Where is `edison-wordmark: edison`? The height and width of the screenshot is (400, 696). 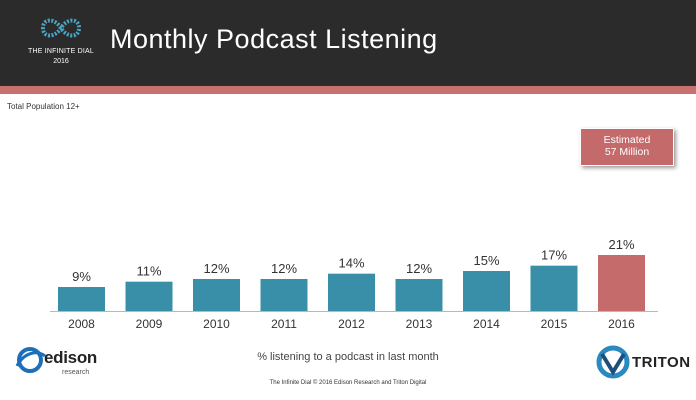
edison-wordmark: edison is located at coordinates (70, 357).